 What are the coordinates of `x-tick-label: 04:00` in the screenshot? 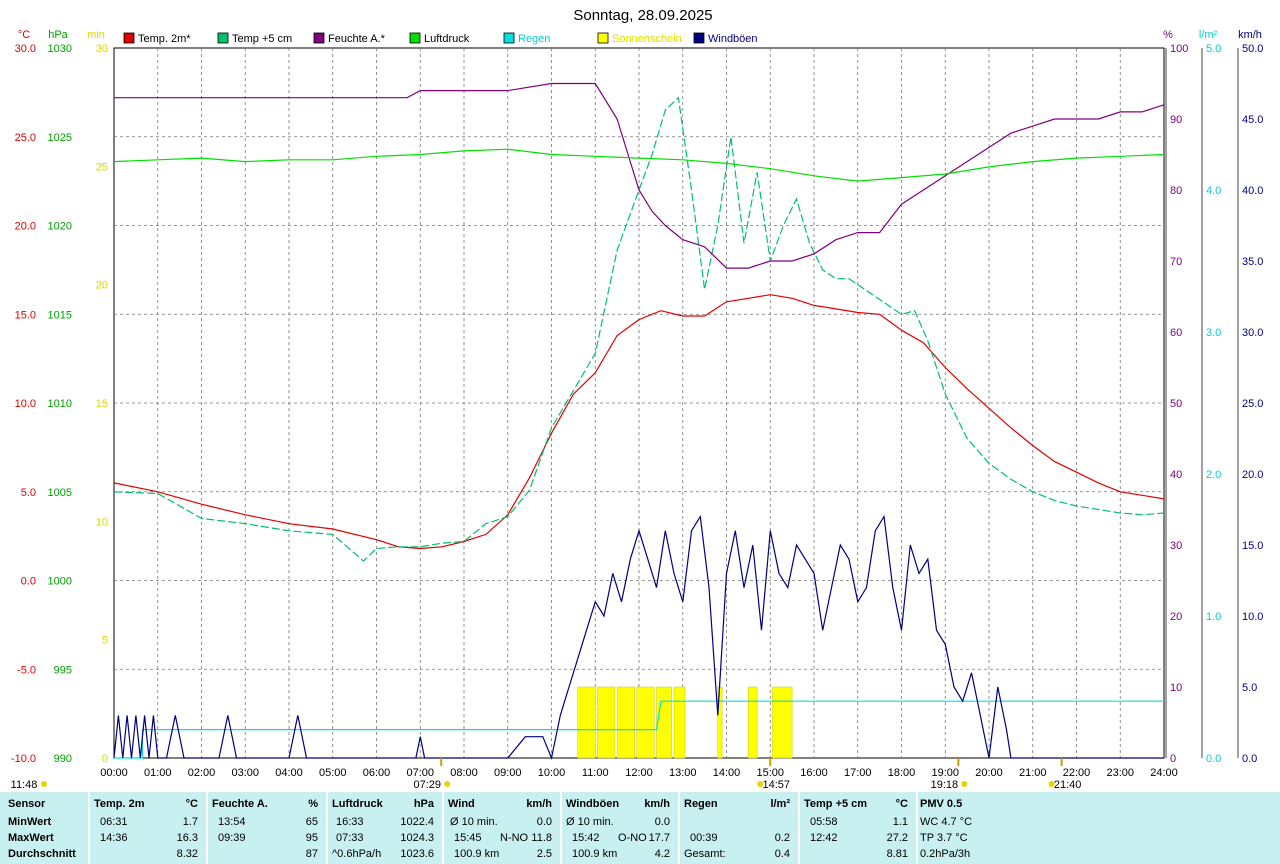 It's located at (289, 773).